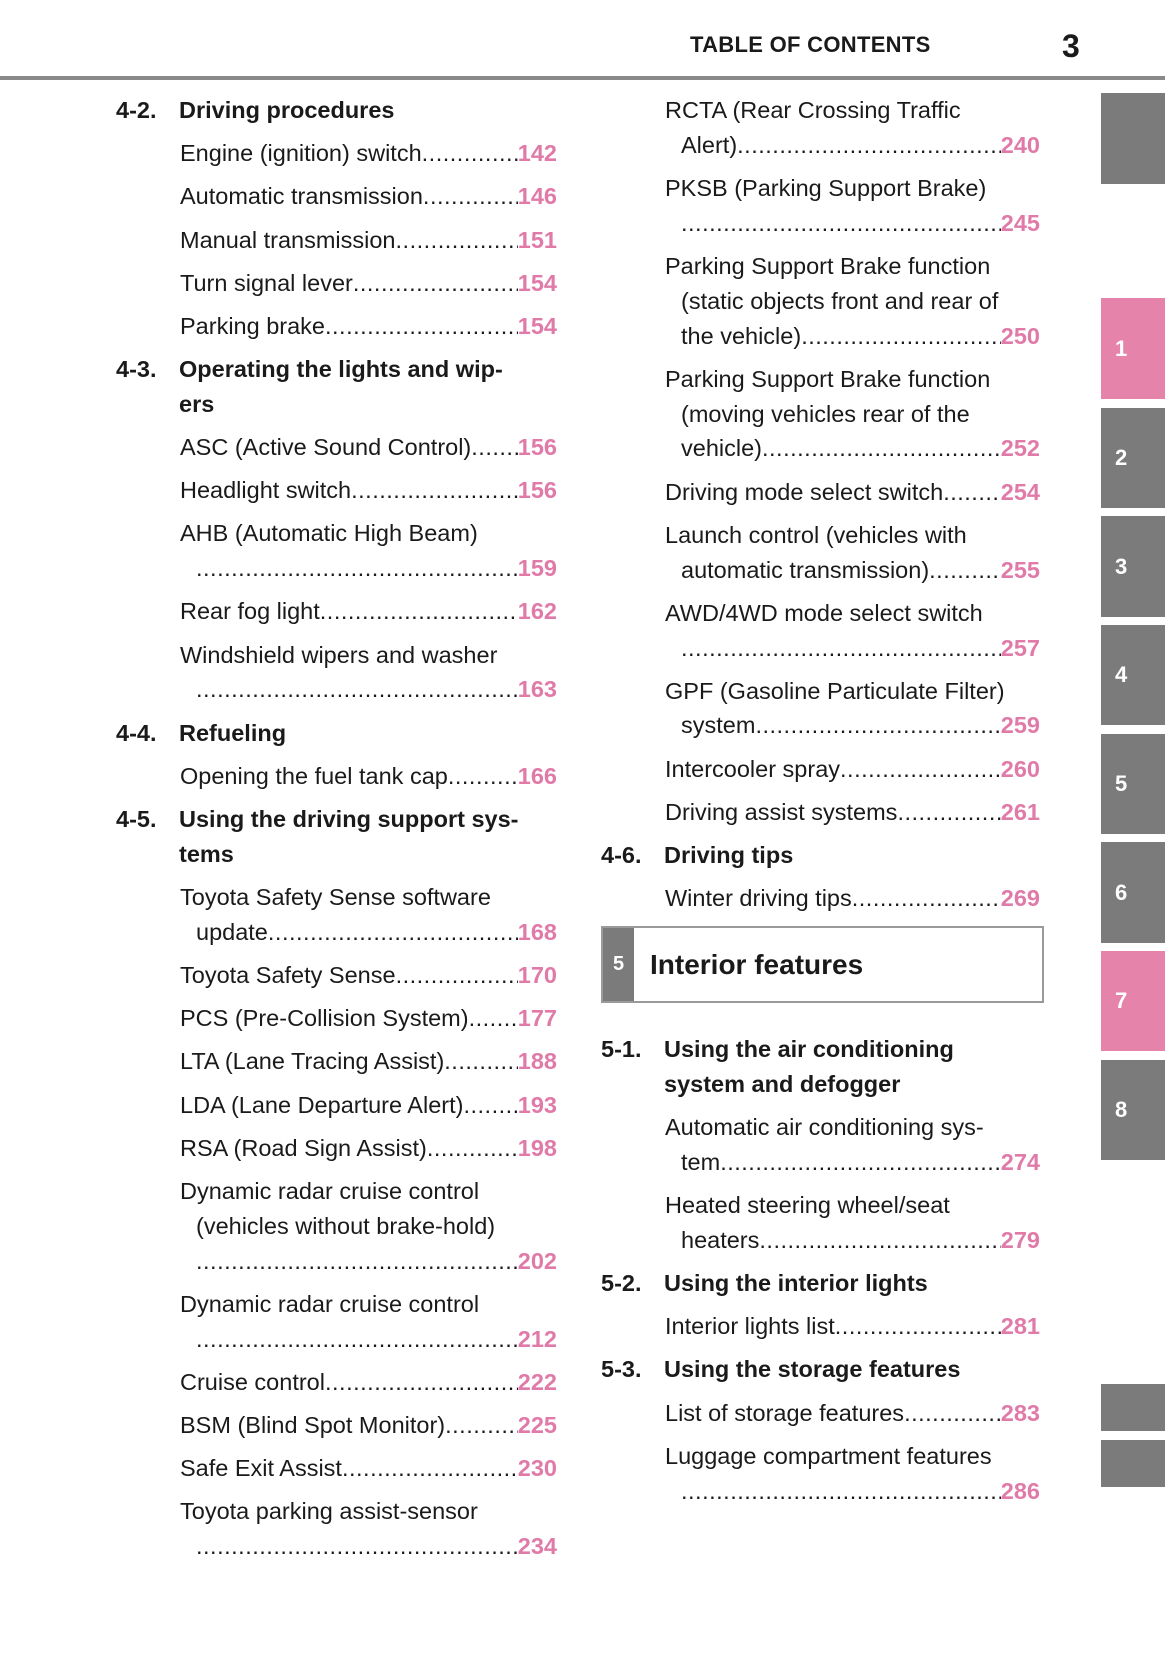  I want to click on section-heading: 5-2. Using the interior lights, so click(820, 1283).